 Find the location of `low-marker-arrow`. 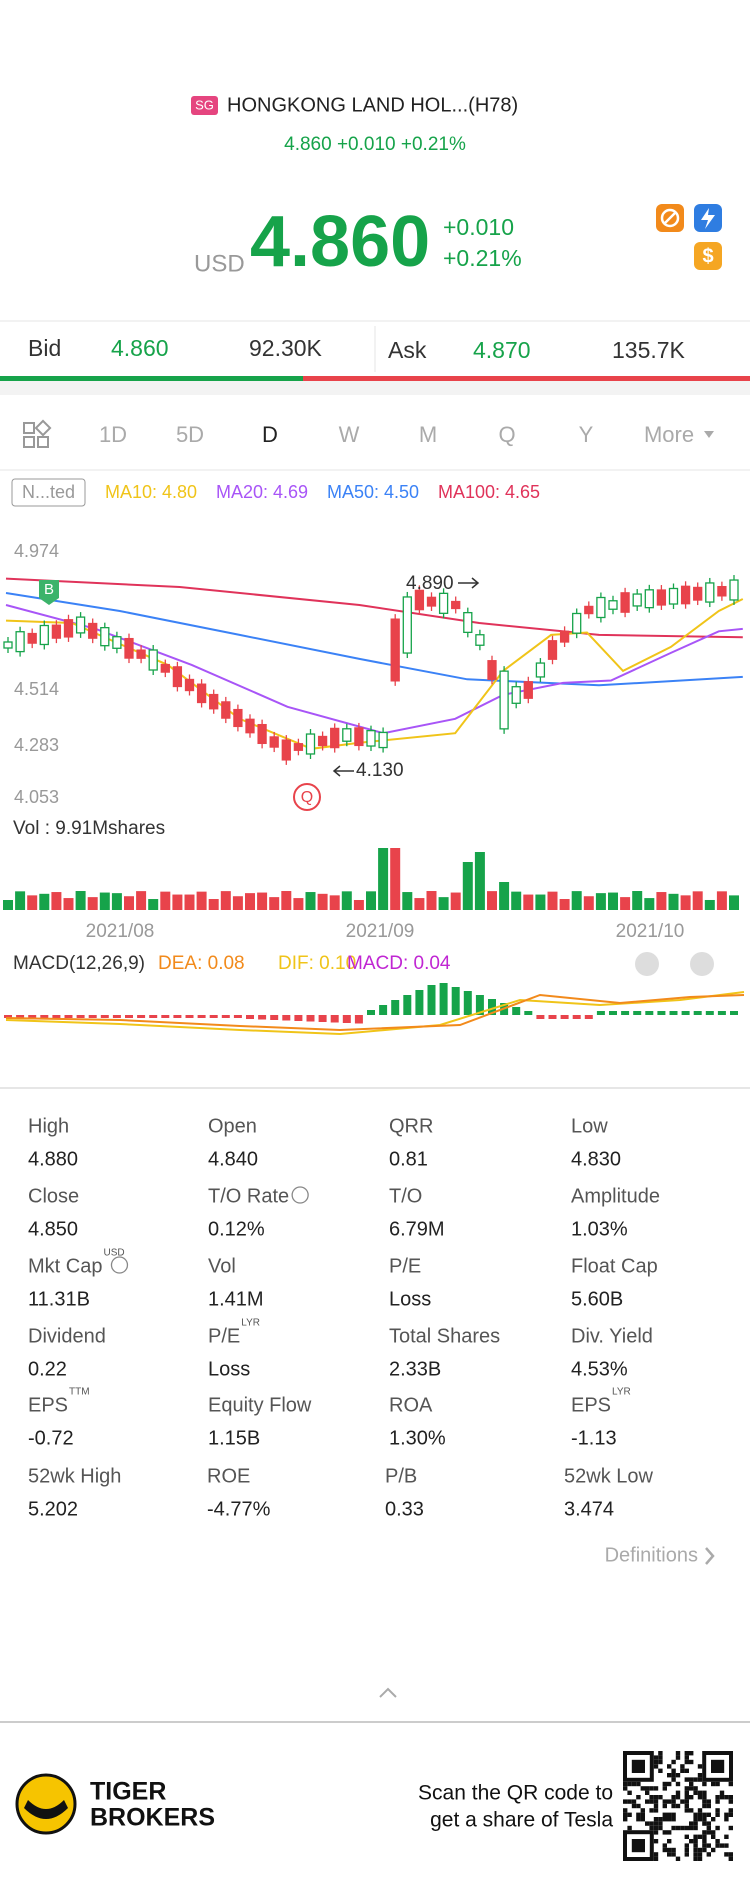

low-marker-arrow is located at coordinates (343, 771).